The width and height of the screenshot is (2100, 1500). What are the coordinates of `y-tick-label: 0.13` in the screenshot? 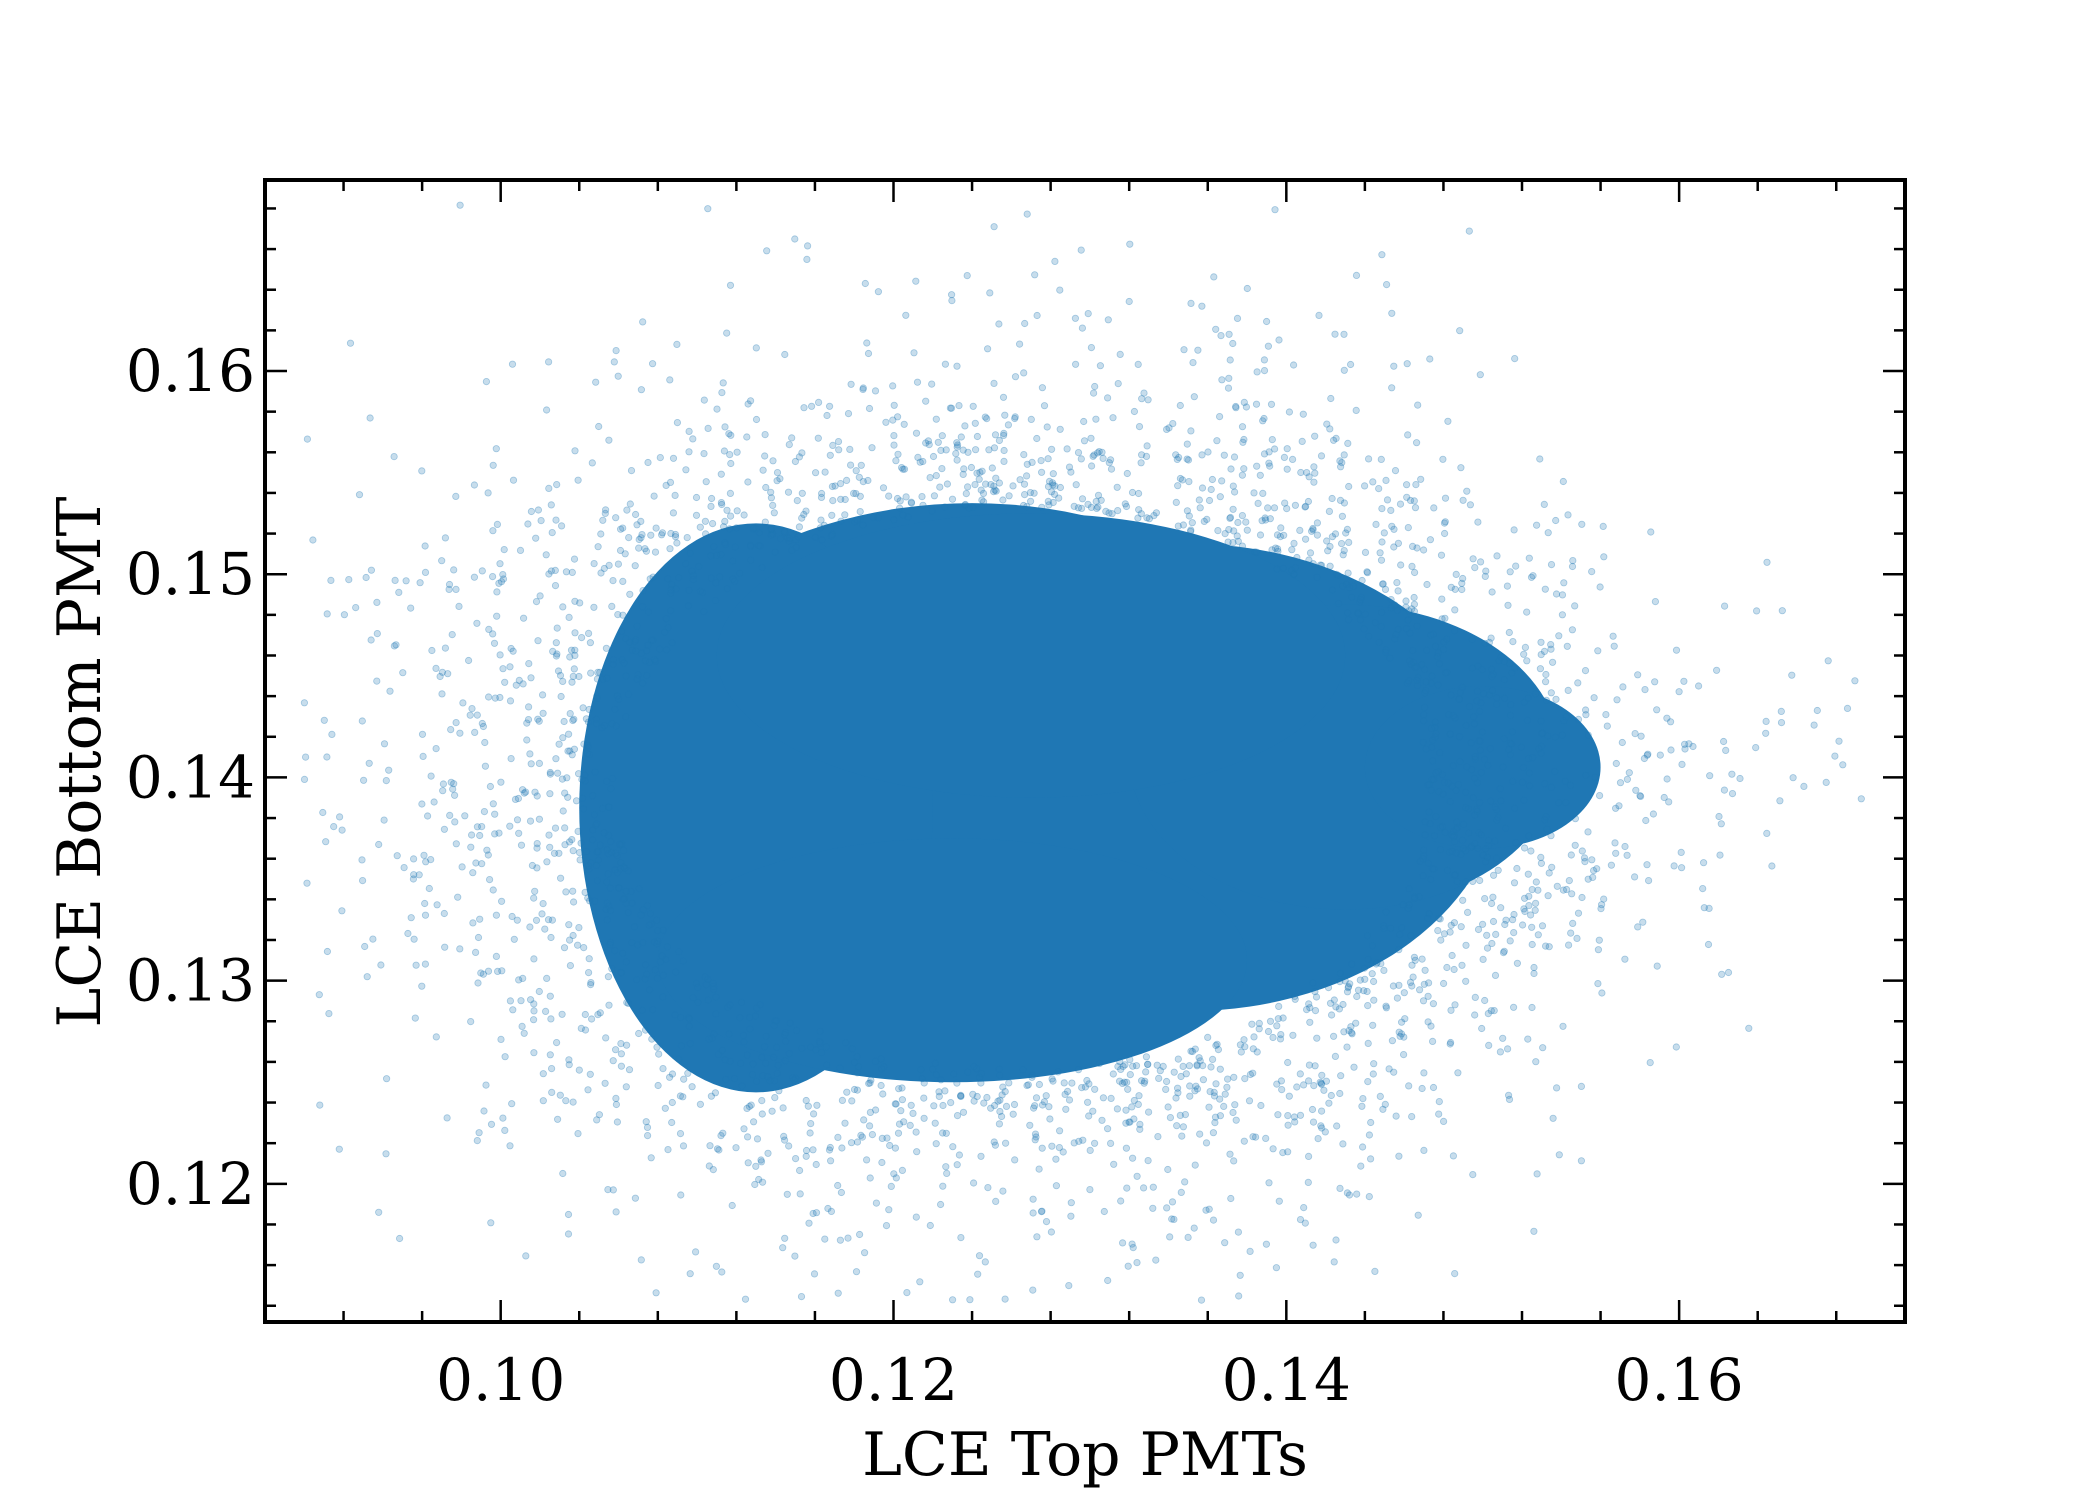 It's located at (190, 981).